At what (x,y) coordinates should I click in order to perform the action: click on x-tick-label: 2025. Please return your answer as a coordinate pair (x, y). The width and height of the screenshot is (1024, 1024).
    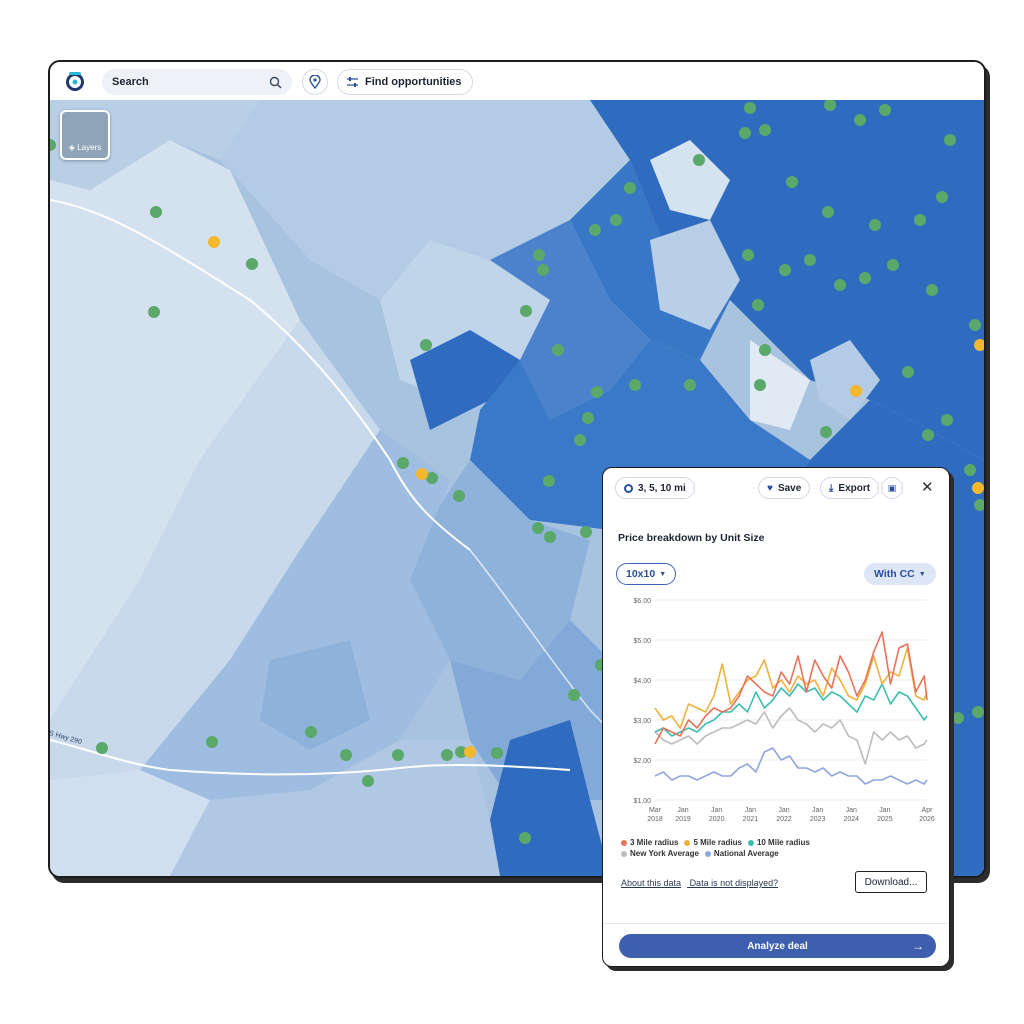
    Looking at the image, I should click on (885, 819).